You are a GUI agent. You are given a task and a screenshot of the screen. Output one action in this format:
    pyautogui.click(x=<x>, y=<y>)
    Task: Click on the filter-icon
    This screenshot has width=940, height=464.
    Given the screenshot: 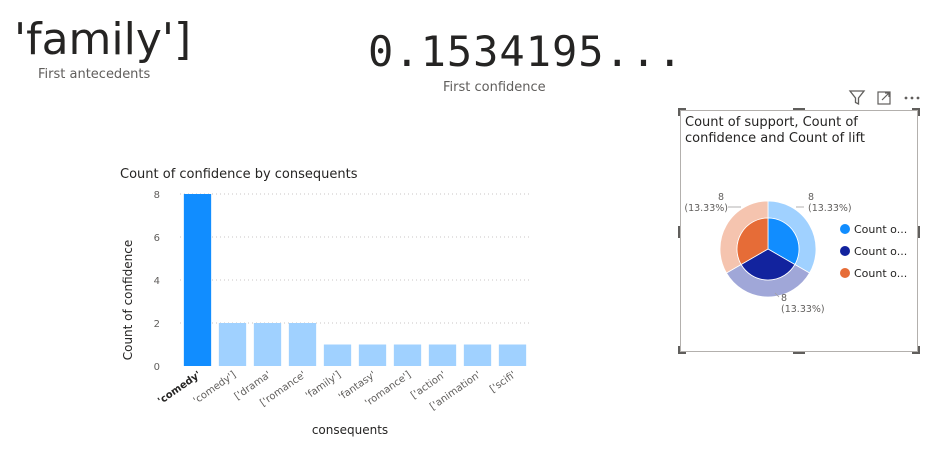 What is the action you would take?
    pyautogui.click(x=857, y=98)
    